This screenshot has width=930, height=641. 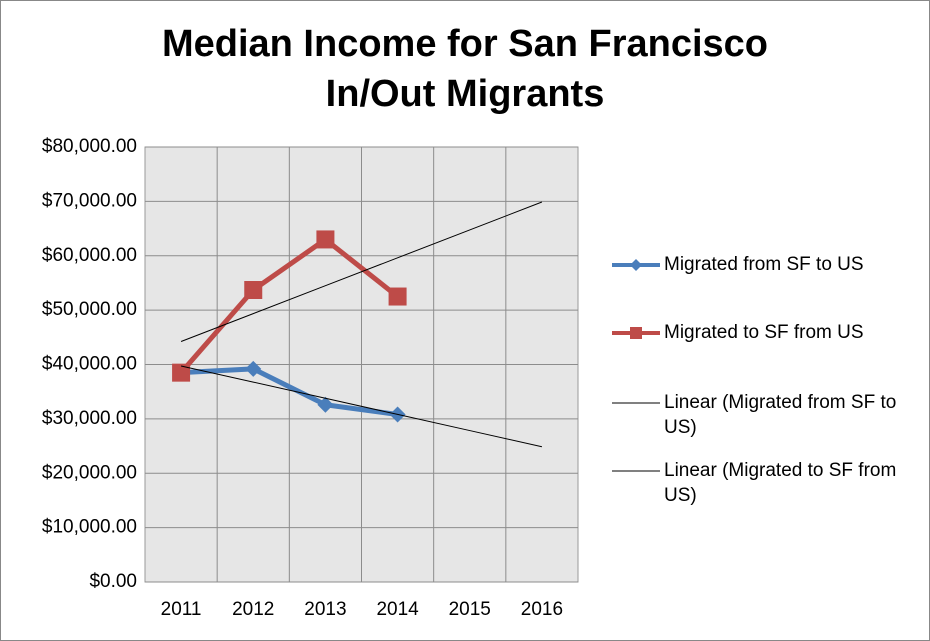 I want to click on legend-label: Linear (Migrated from SF to US), so click(x=780, y=415).